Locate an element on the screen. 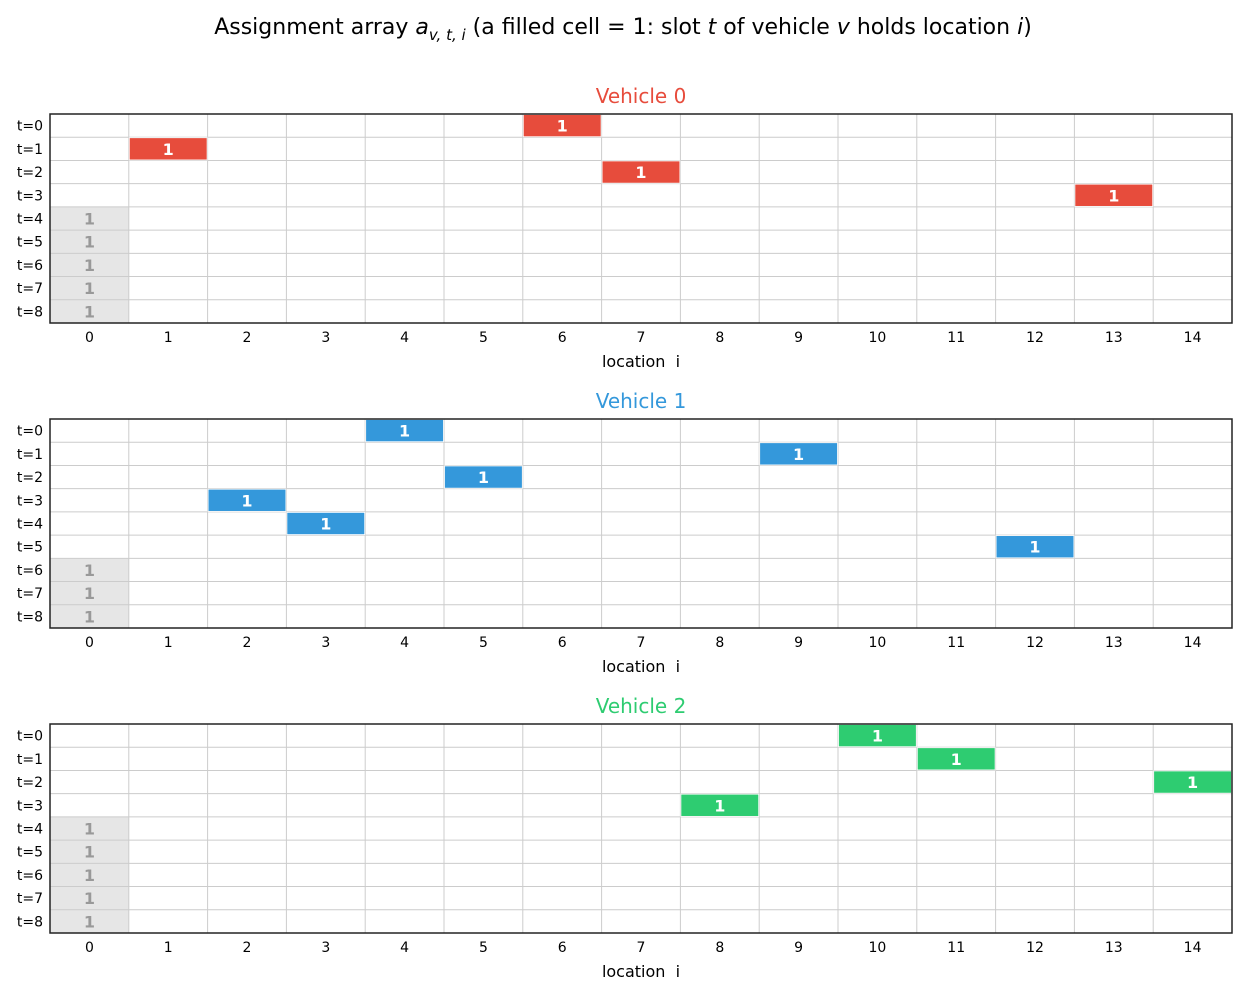 The height and width of the screenshot is (995, 1245). x-tick-label: 5 is located at coordinates (483, 948).